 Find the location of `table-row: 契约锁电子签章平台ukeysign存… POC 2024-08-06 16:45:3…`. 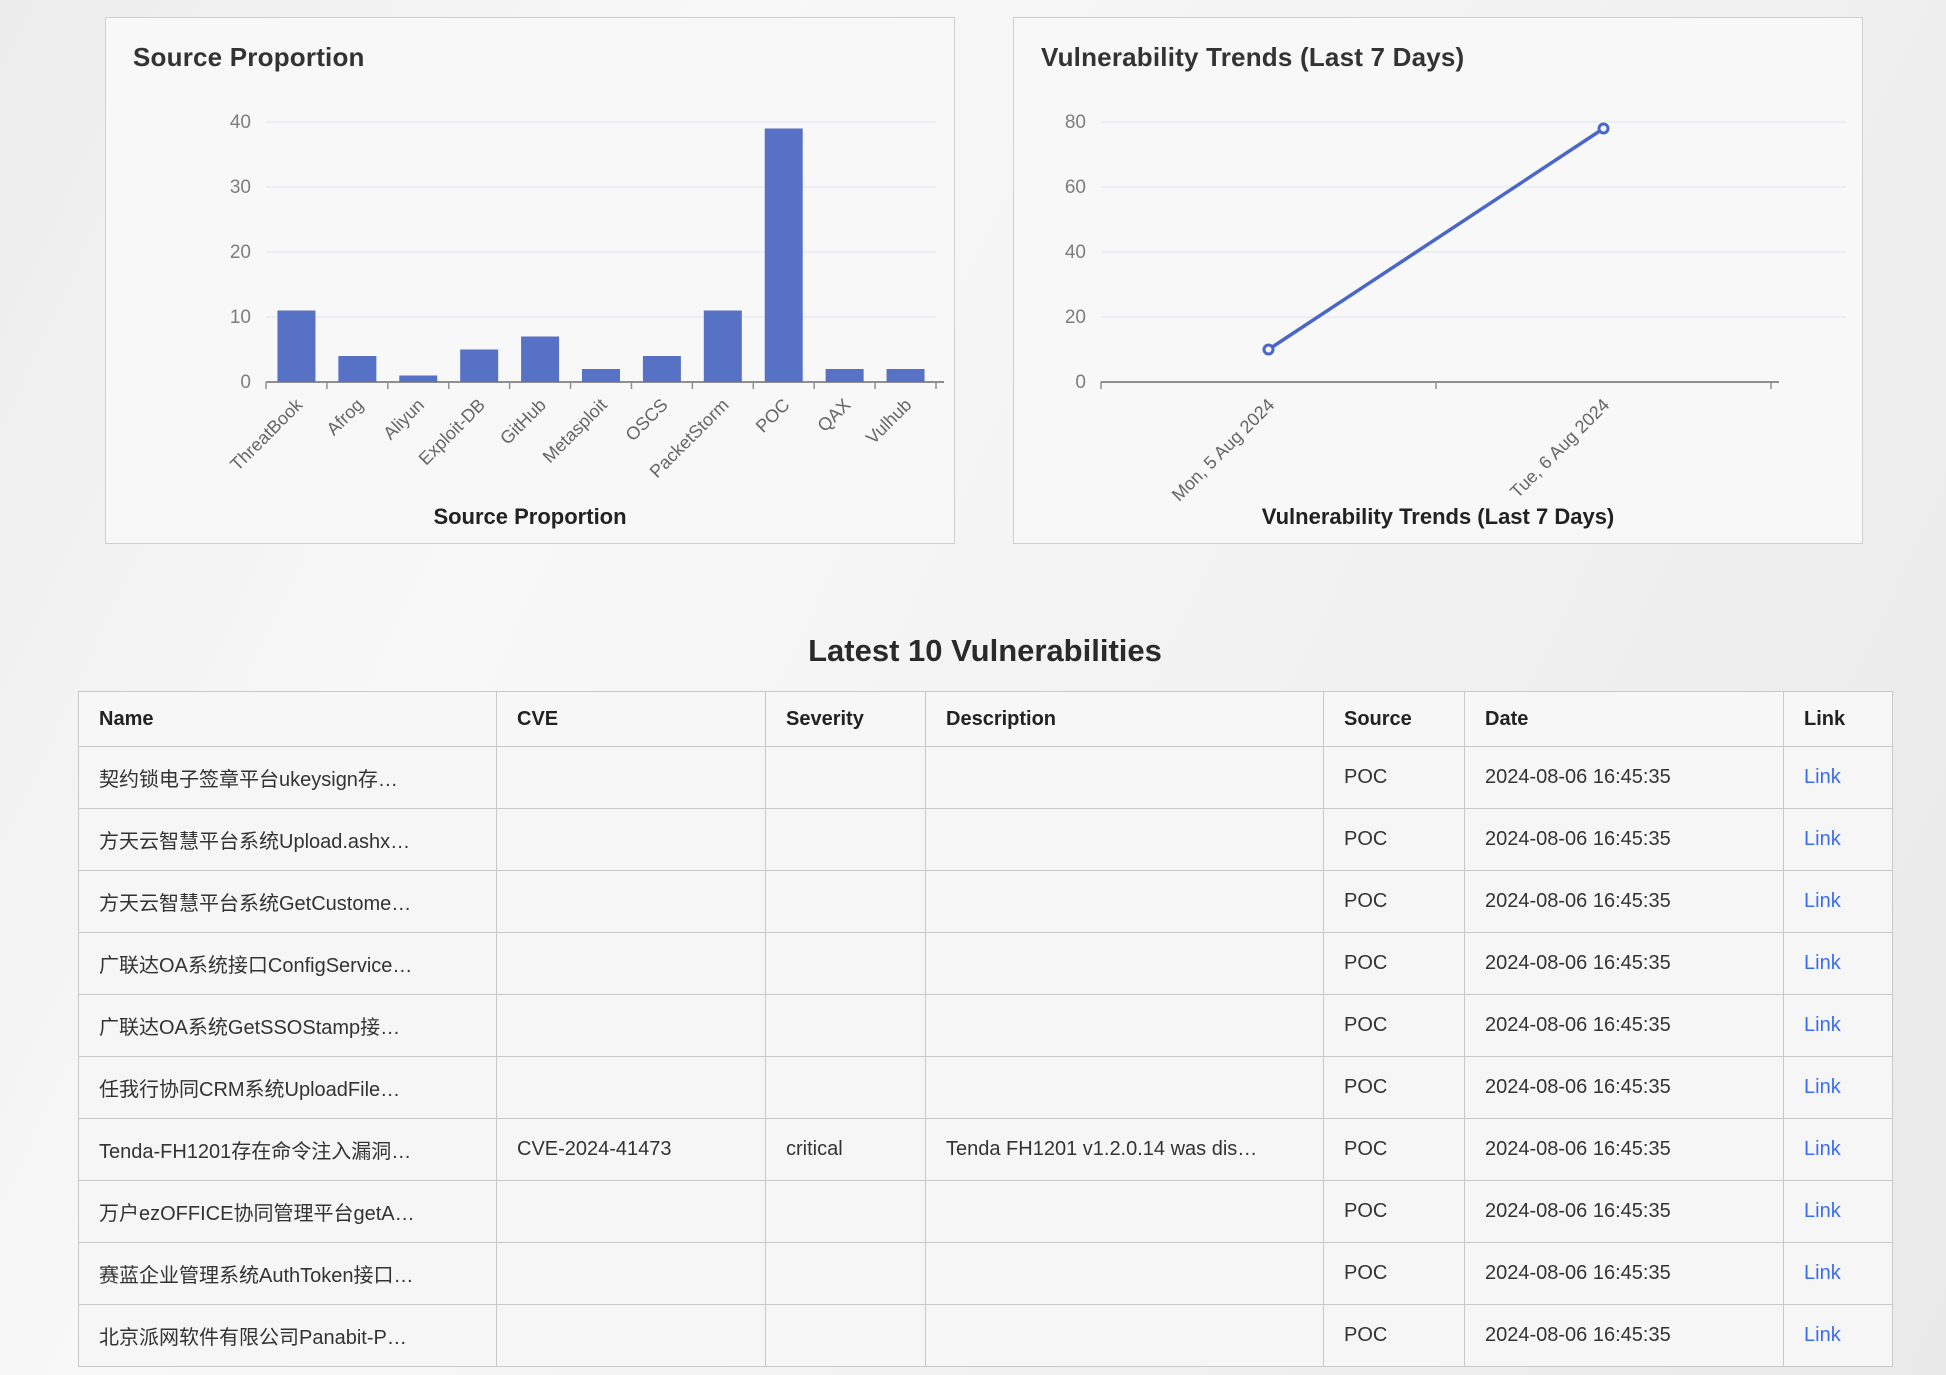

table-row: 契约锁电子签章平台ukeysign存… POC 2024-08-06 16:45:3… is located at coordinates (985, 777).